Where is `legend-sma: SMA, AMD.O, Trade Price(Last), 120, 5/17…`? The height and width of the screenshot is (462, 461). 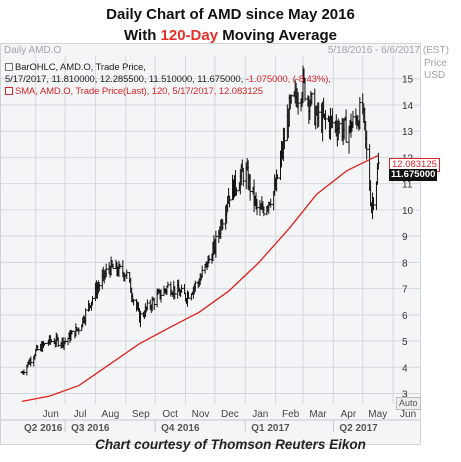
legend-sma: SMA, AMD.O, Trade Price(Last), 120, 5/17… is located at coordinates (134, 91).